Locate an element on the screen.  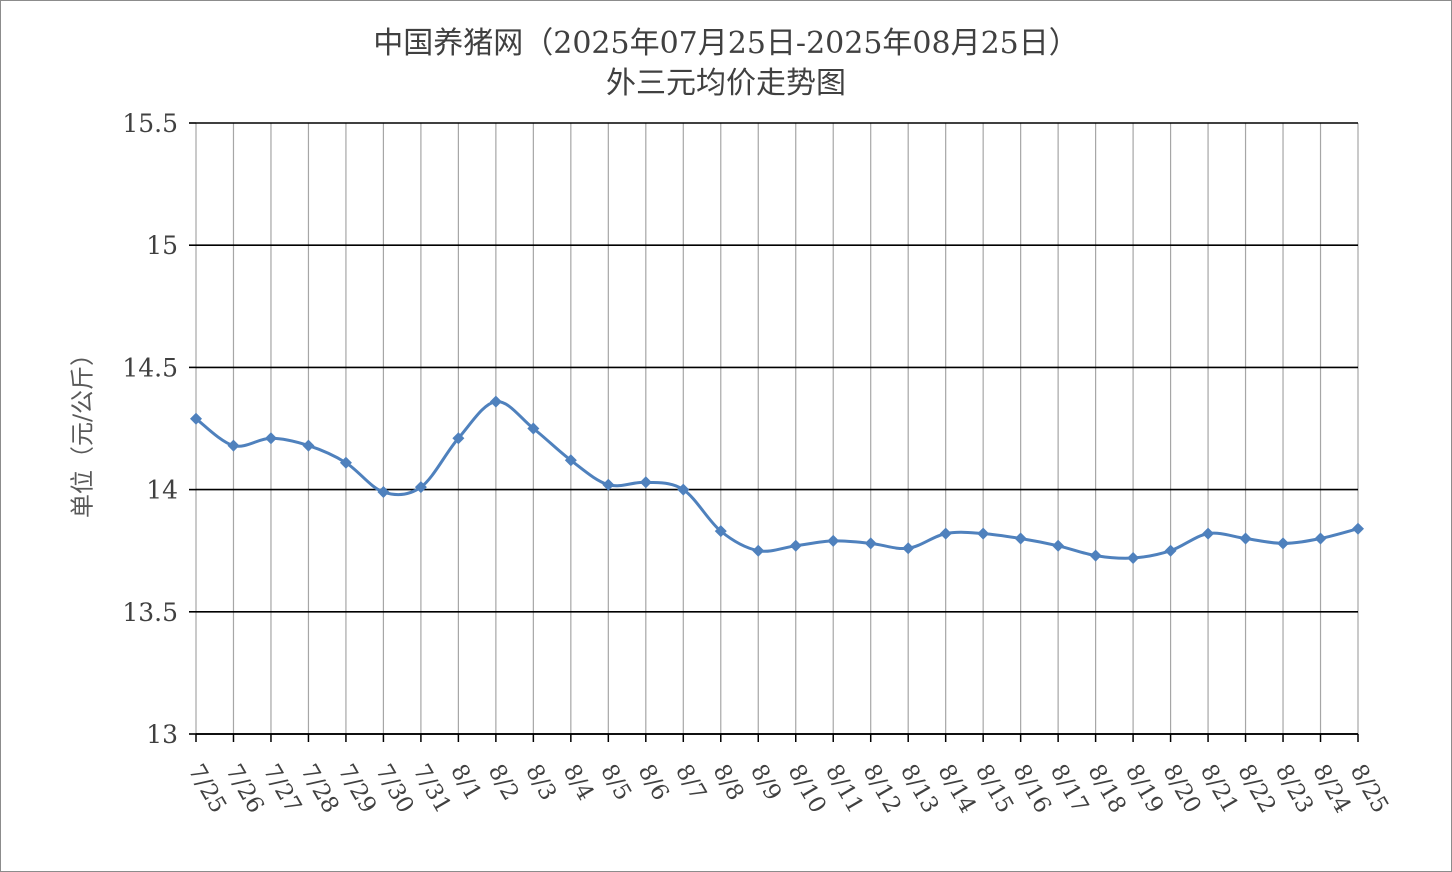
x-tick-label: 8/7 is located at coordinates (690, 782).